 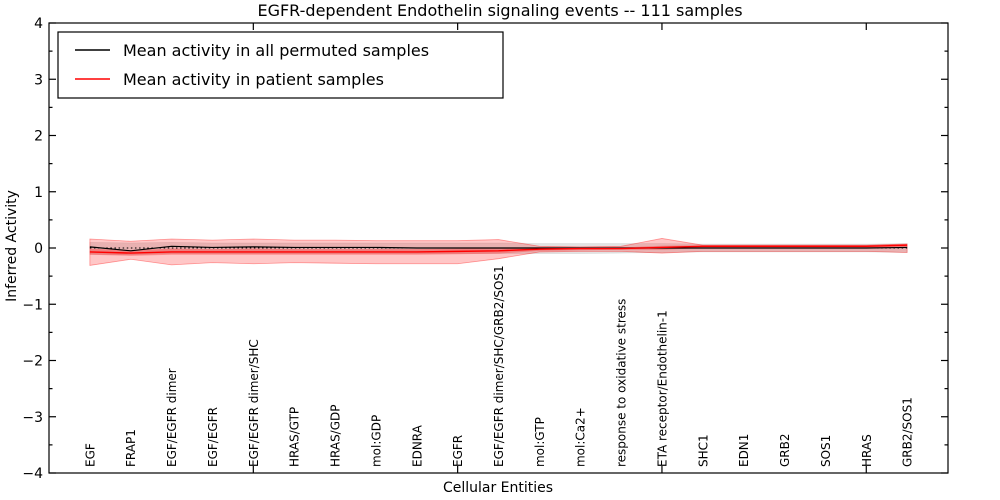 What do you see at coordinates (295, 437) in the screenshot?
I see `x-tick-label: HRAS/GTP` at bounding box center [295, 437].